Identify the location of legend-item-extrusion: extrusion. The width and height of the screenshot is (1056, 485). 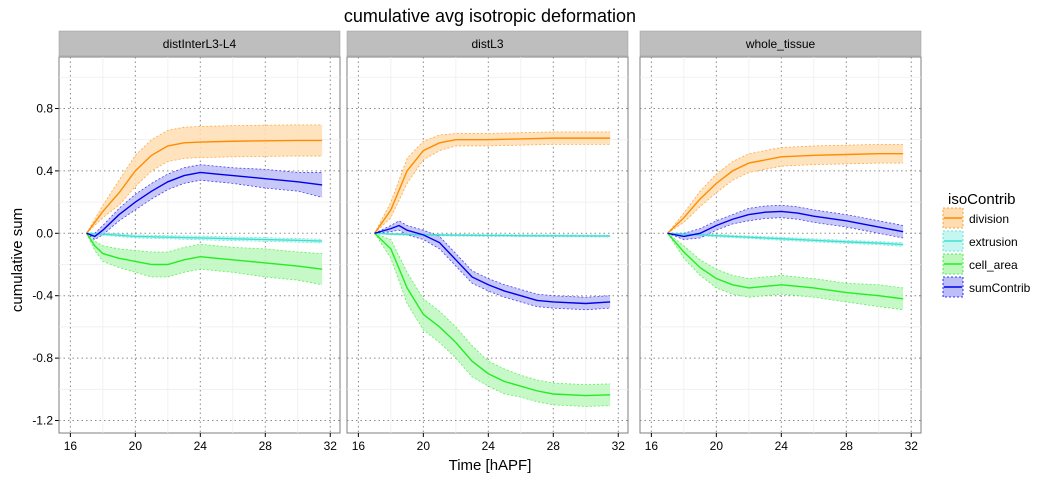
(980, 241).